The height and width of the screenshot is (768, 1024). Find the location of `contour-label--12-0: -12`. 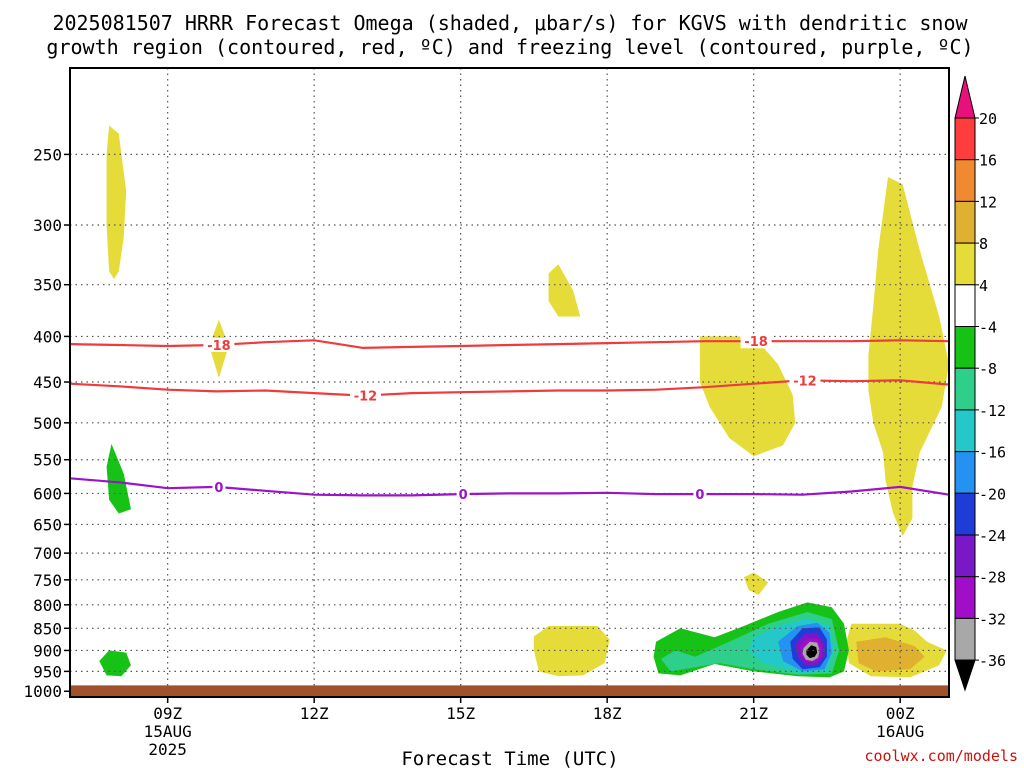

contour-label--12-0: -12 is located at coordinates (366, 396).